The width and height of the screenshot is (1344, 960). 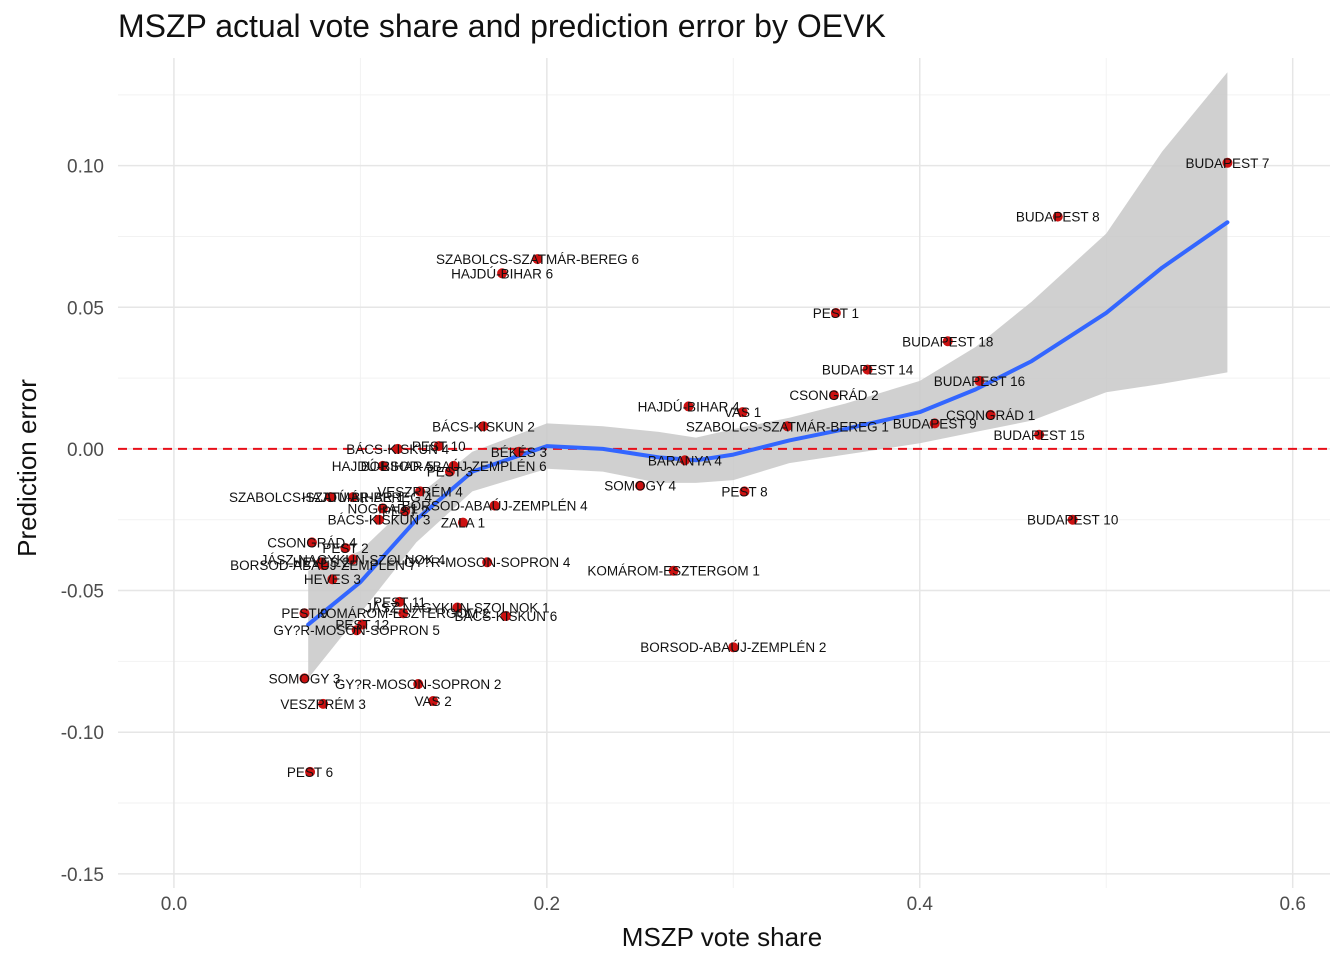 I want to click on point-label: JÁSZ-NAGYKUN-SZOLNOK 1, so click(x=457, y=608).